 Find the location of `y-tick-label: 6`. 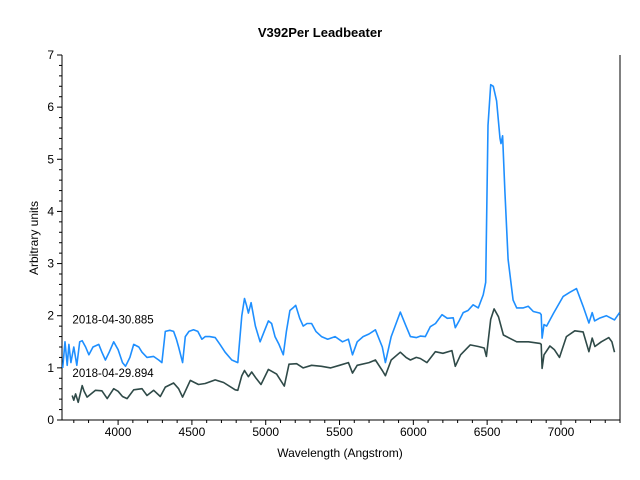

y-tick-label: 6 is located at coordinates (50, 107).